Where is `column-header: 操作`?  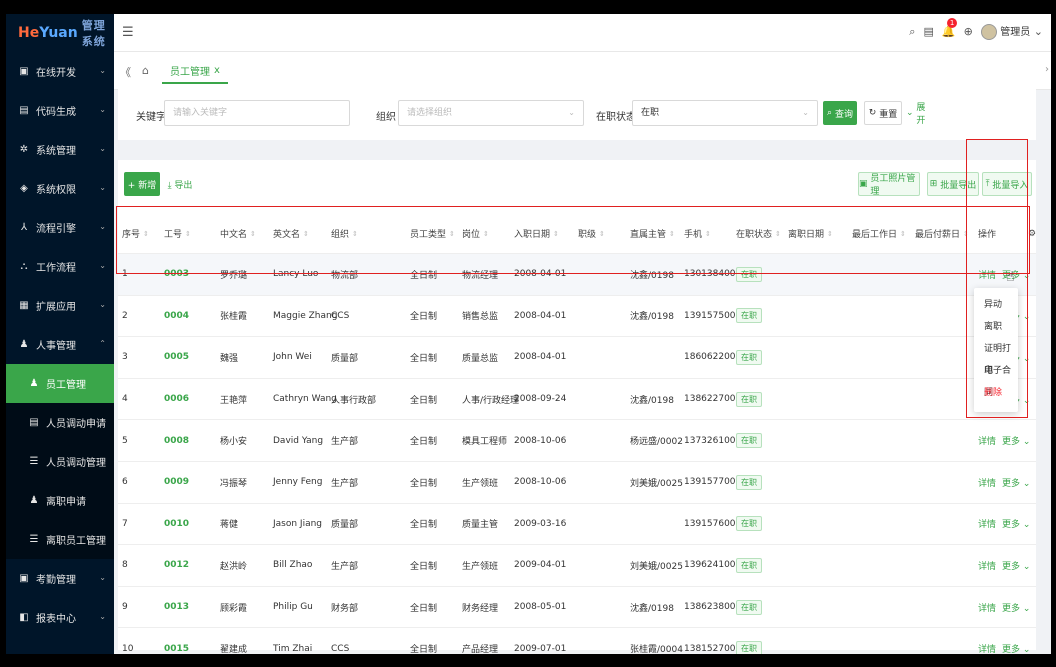 column-header: 操作 is located at coordinates (987, 233).